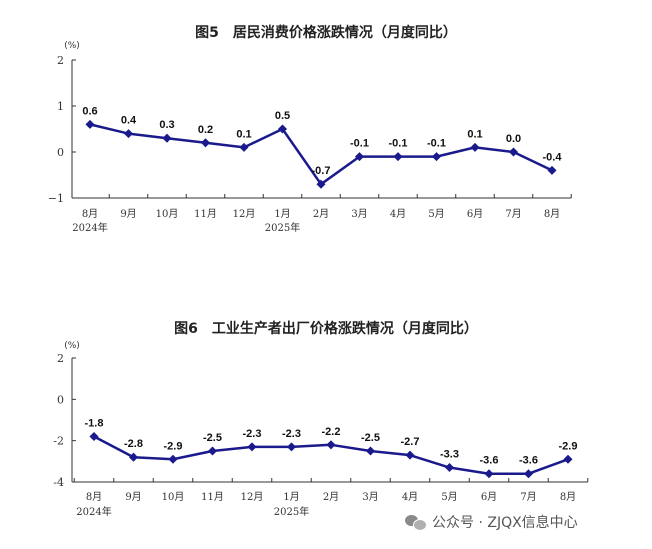 The height and width of the screenshot is (549, 652). What do you see at coordinates (291, 511) in the screenshot?
I see `chart2-year-label: 2025年` at bounding box center [291, 511].